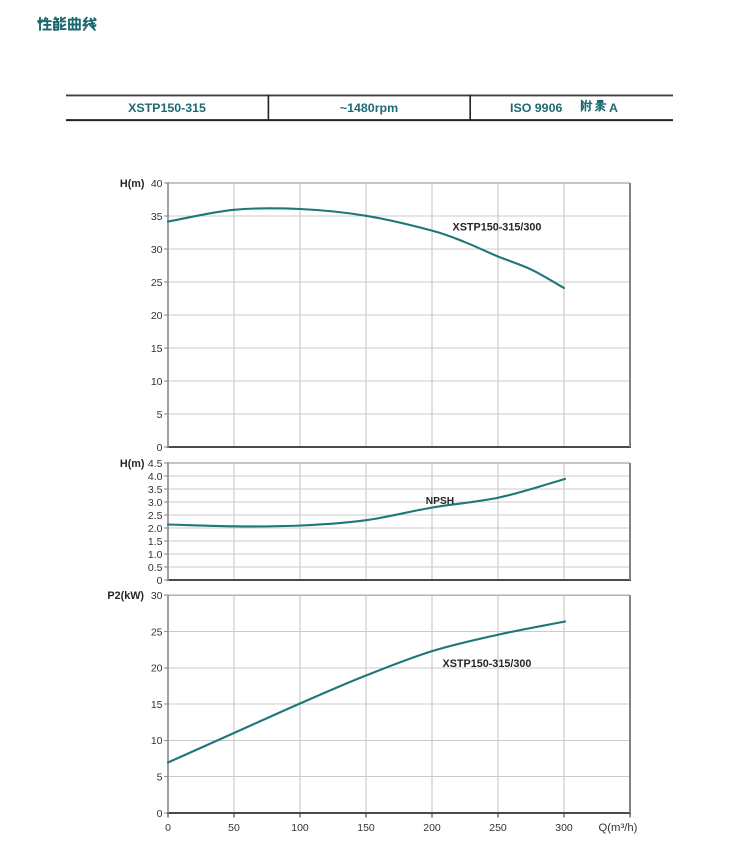  I want to click on svg-text: 250, so click(498, 828).